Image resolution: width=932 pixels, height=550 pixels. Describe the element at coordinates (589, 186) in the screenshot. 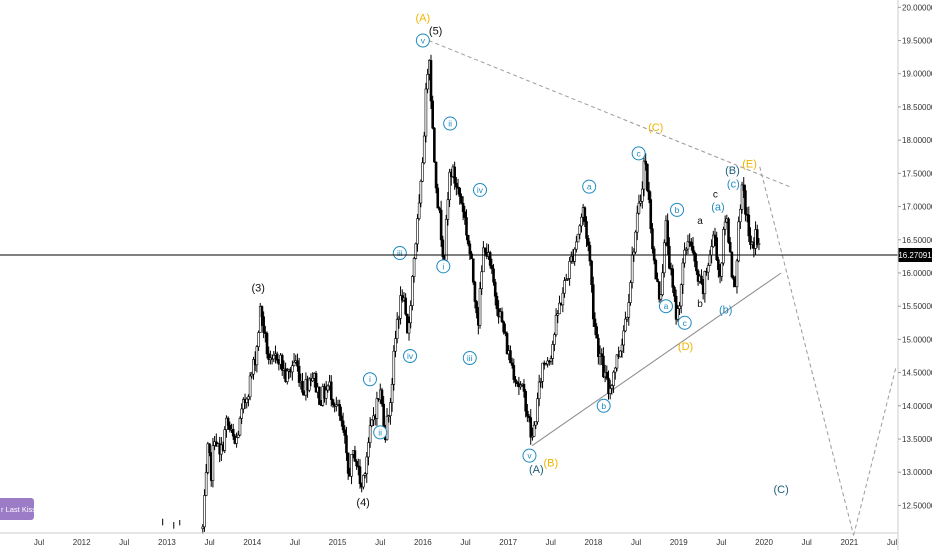

I see `wave-label-16: a` at that location.